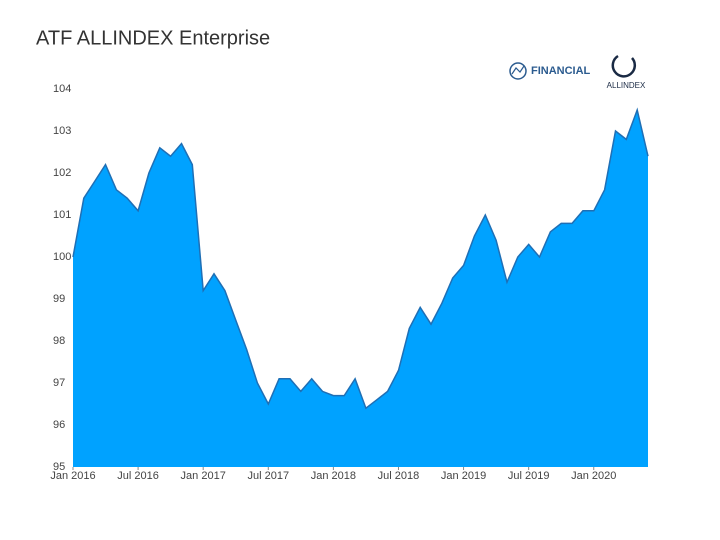 The image size is (720, 540). What do you see at coordinates (59, 383) in the screenshot?
I see `y-tick-label: 97` at bounding box center [59, 383].